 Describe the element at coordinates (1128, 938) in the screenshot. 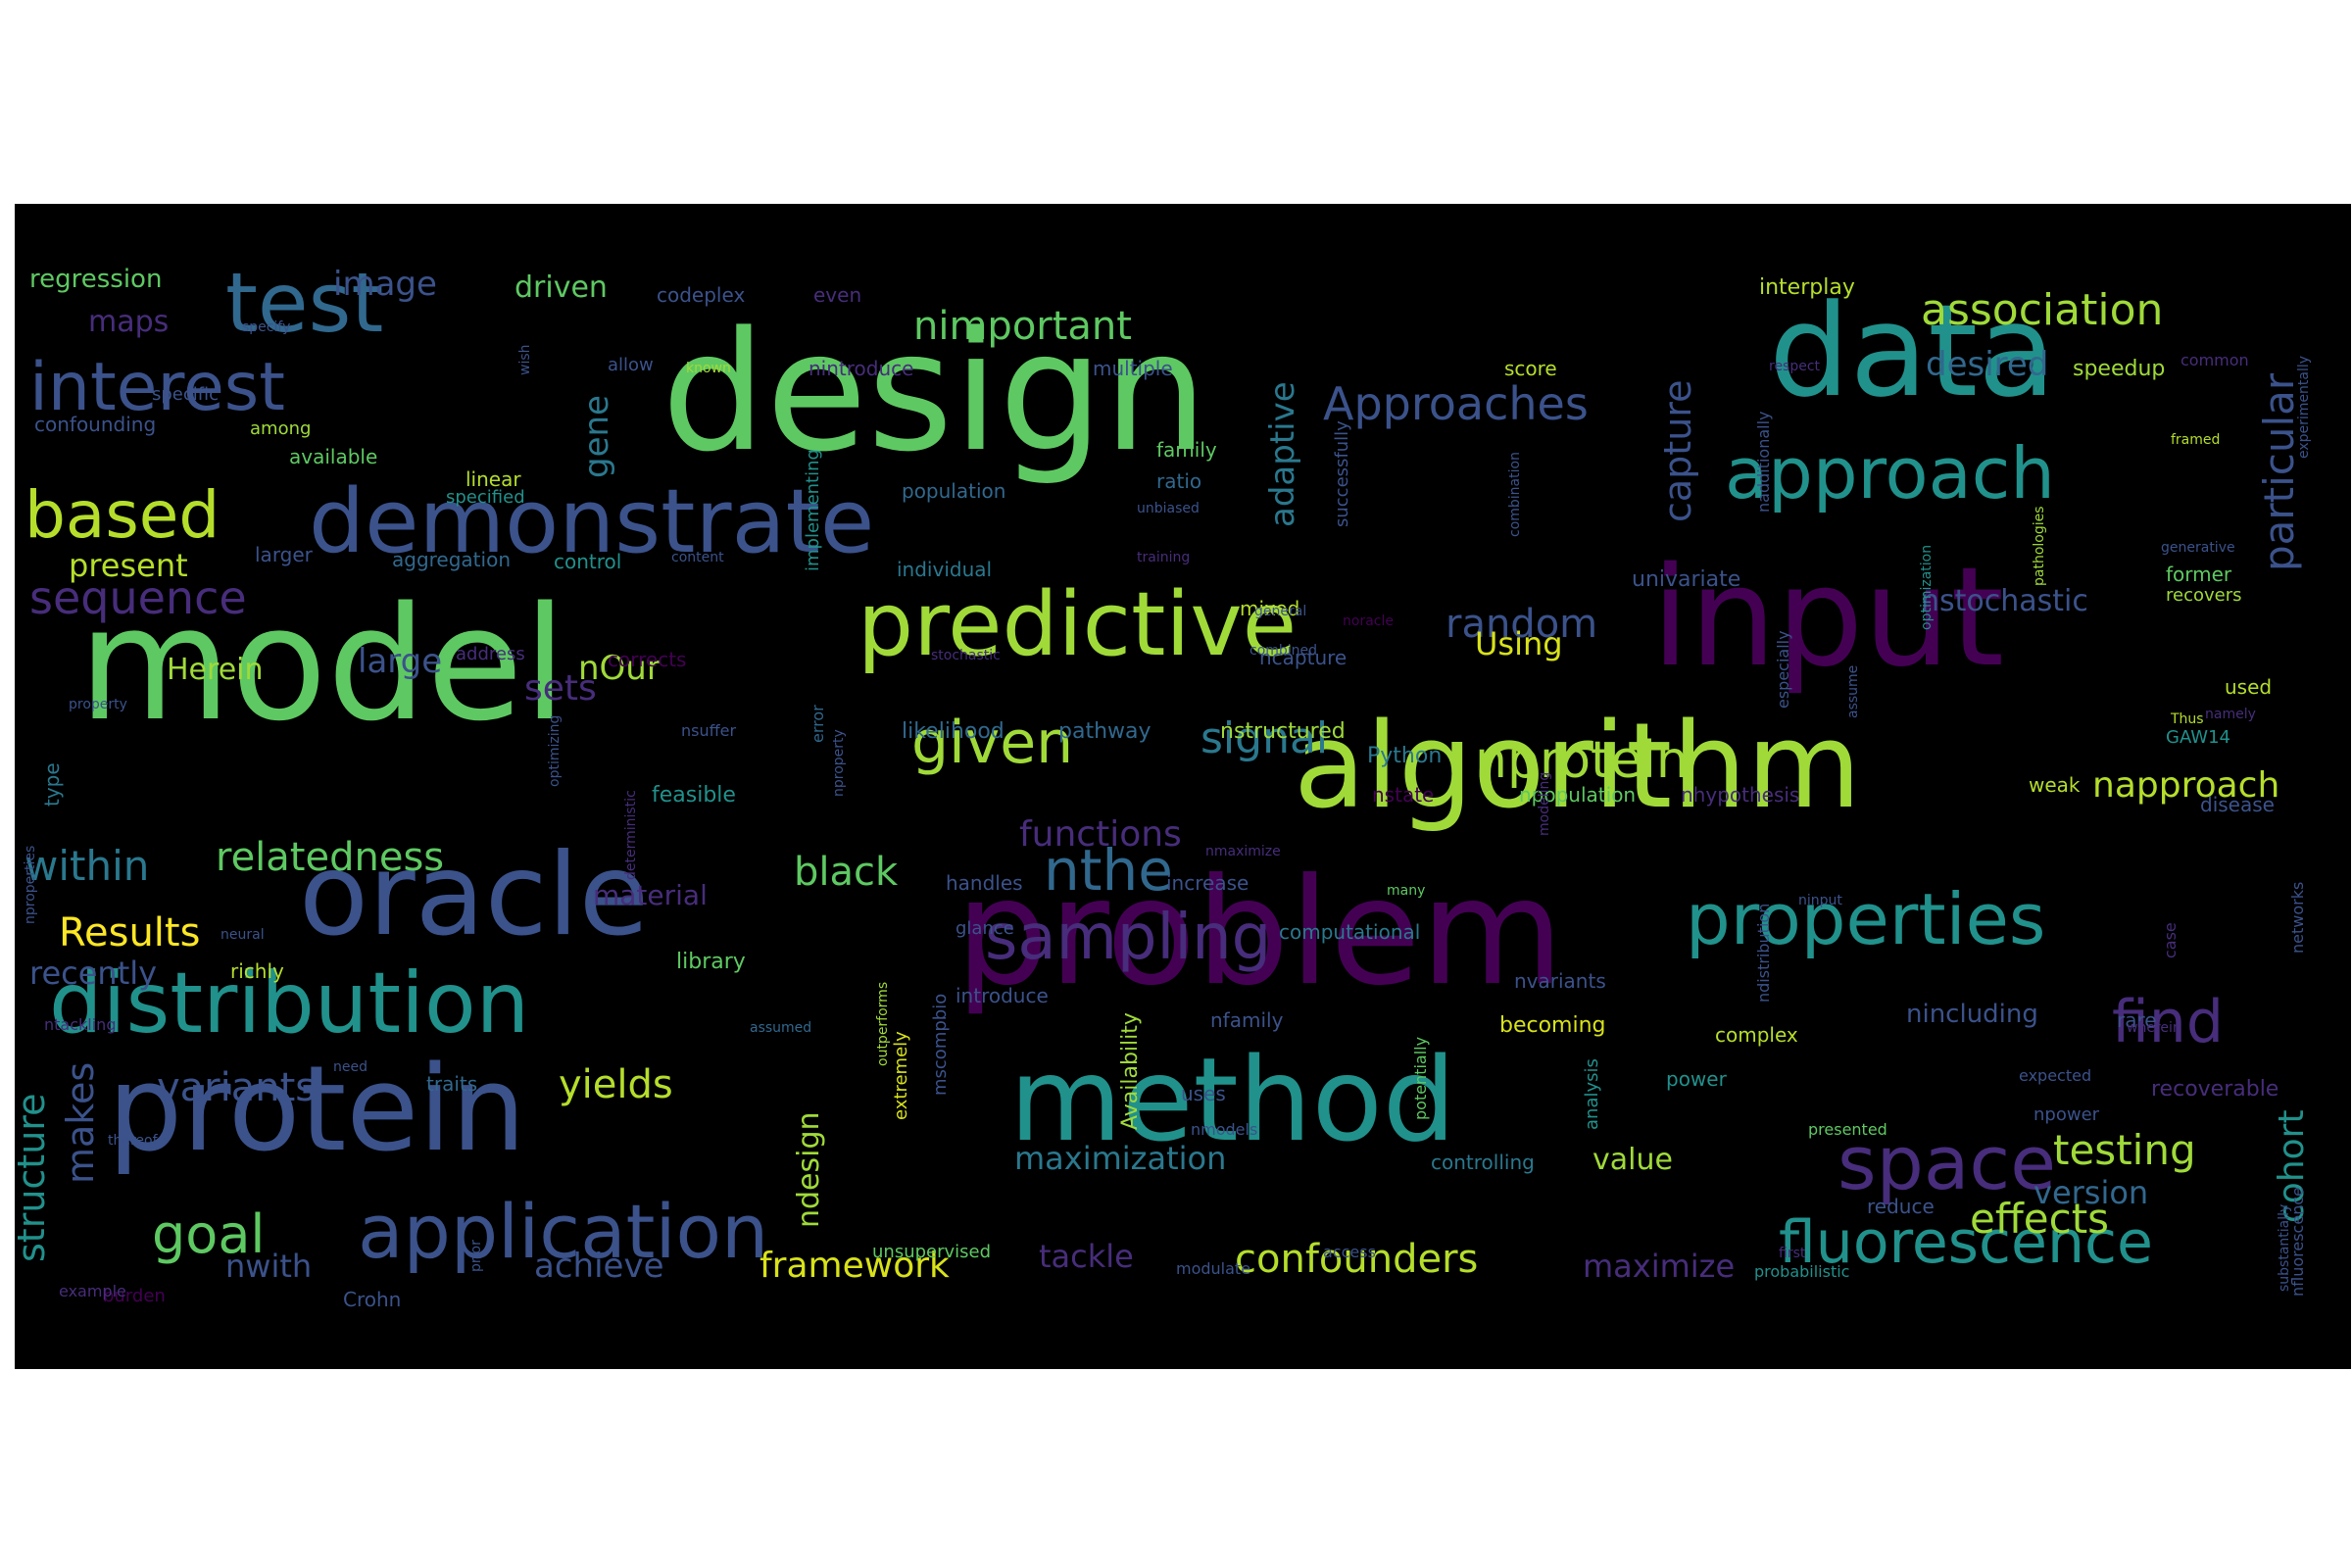

I see `word-sampling: sampling` at that location.